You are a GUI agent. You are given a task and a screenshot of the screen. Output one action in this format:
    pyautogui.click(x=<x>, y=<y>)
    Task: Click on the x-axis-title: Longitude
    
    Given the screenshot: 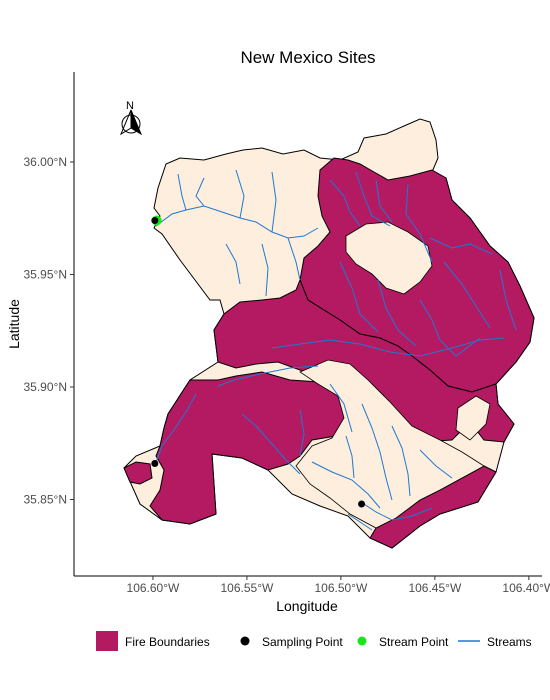 What is the action you would take?
    pyautogui.click(x=307, y=606)
    